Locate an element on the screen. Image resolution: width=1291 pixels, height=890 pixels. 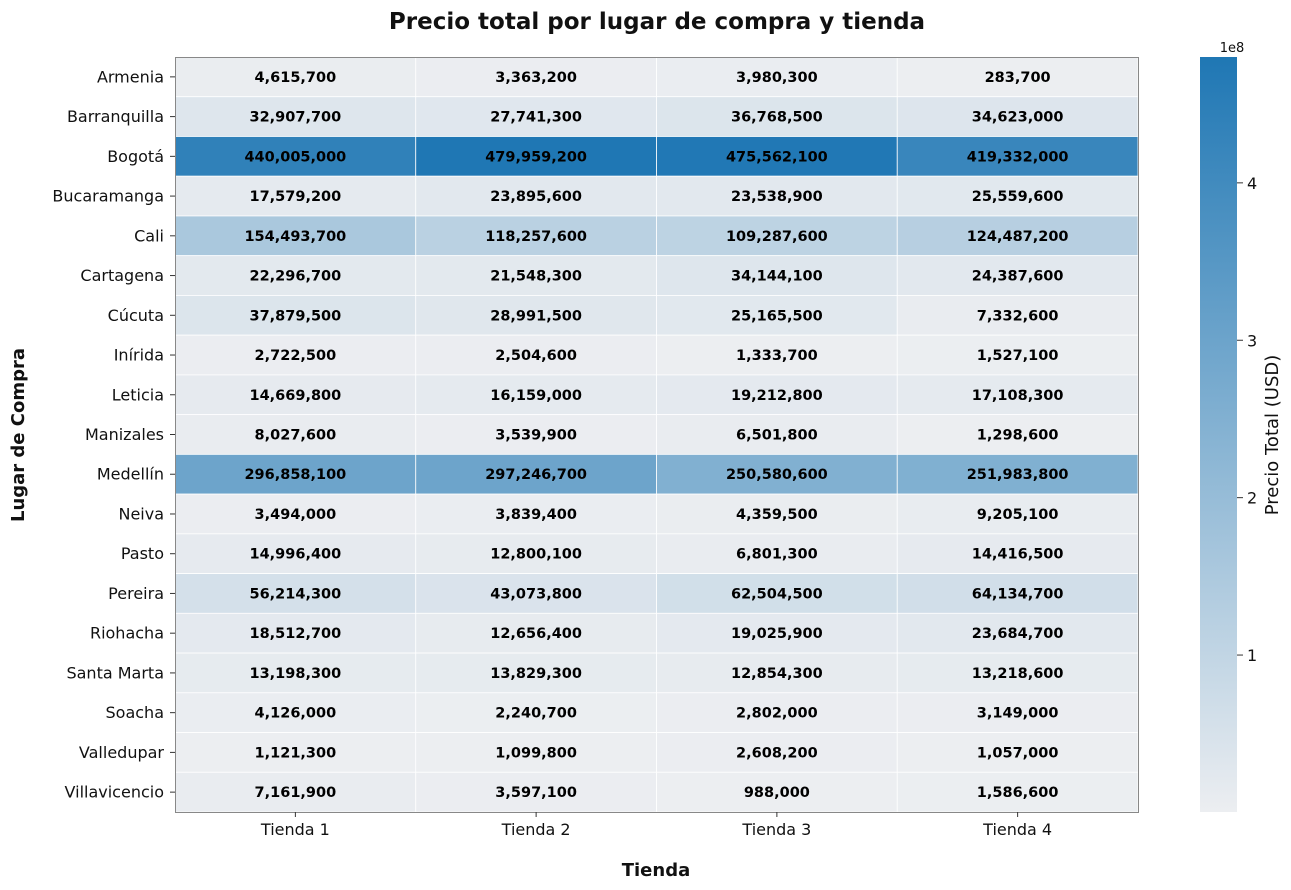
colorbar-tick-label: 2 is located at coordinates (1252, 498).